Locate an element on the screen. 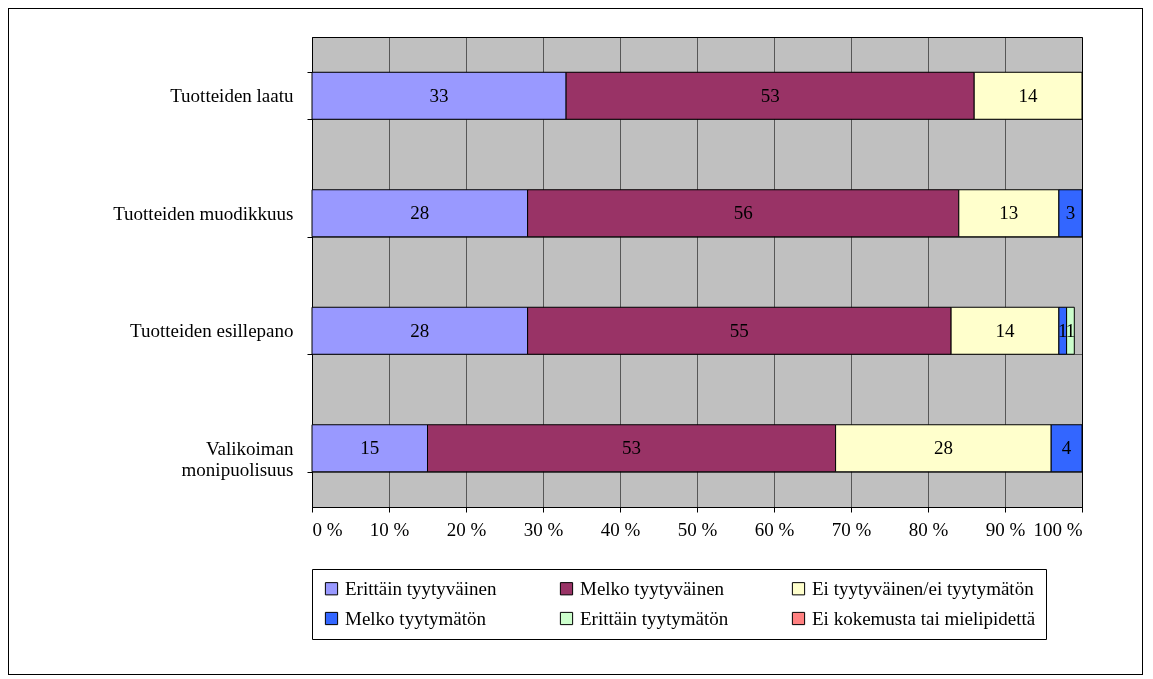 The image size is (1153, 679). x-tick-label: 20 % is located at coordinates (466, 529).